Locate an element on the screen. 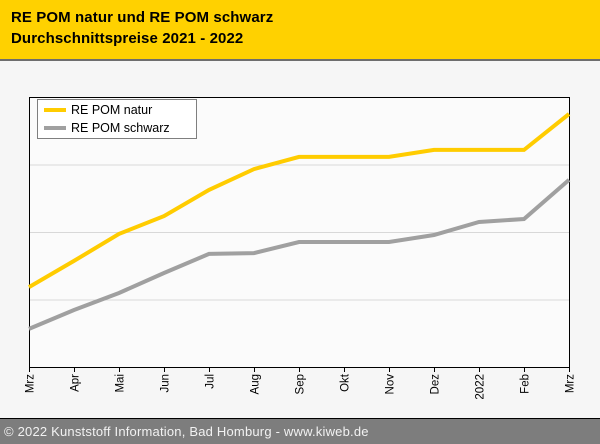  legend-item-natur: RE POM natur is located at coordinates (117, 109).